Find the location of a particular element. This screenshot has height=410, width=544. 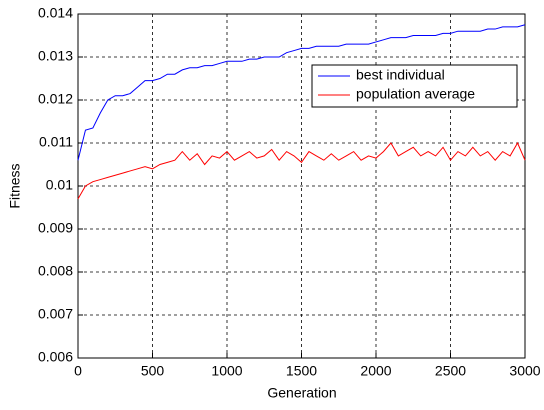

x-tick-label: 0 is located at coordinates (78, 371).